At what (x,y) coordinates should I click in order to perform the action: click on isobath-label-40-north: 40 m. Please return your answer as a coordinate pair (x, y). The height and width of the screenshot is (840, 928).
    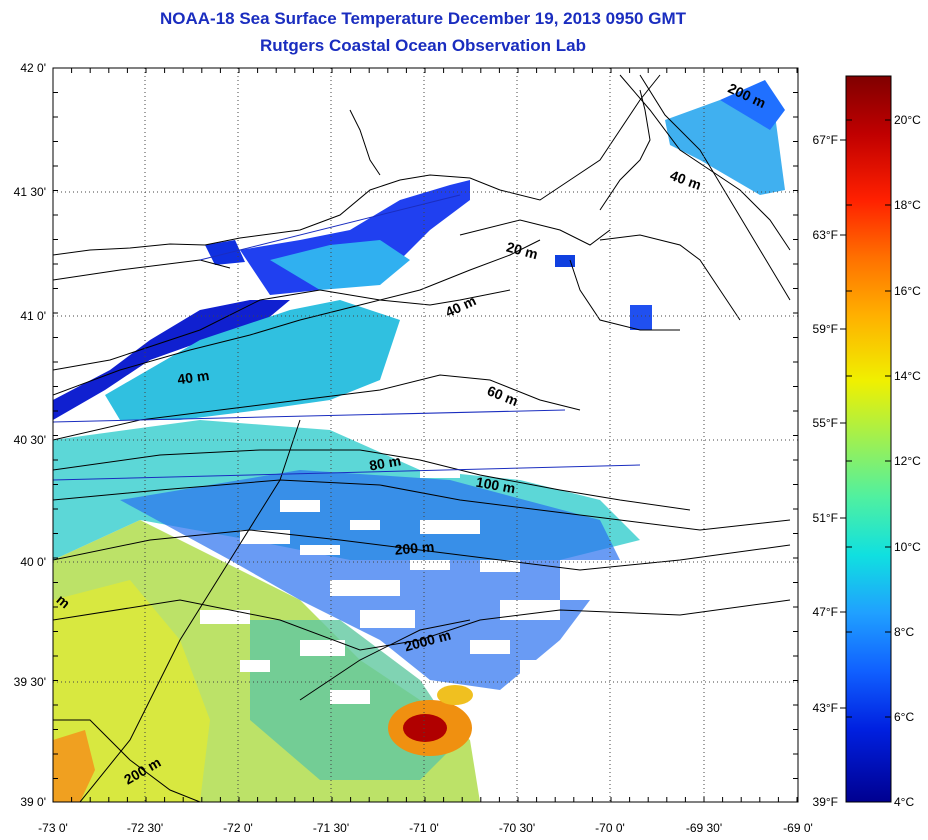
    Looking at the image, I should click on (685, 180).